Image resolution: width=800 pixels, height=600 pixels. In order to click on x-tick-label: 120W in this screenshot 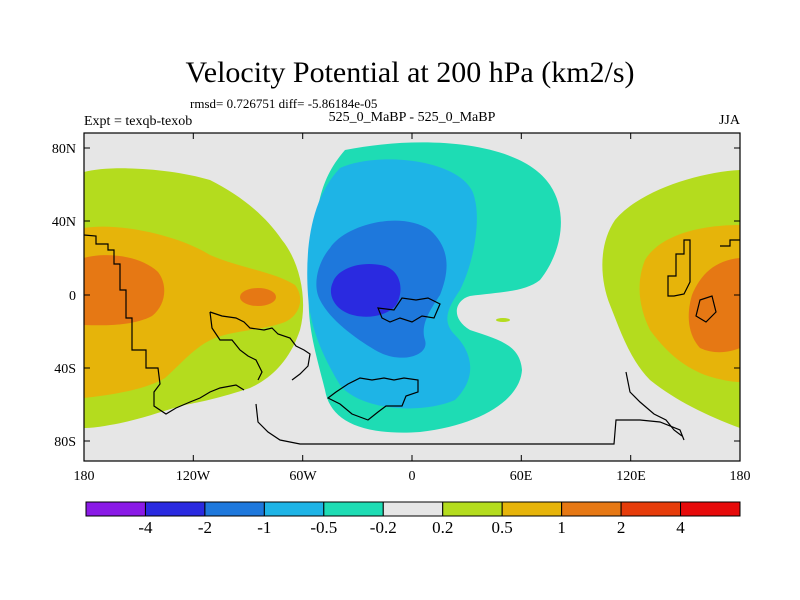, I will do `click(193, 476)`.